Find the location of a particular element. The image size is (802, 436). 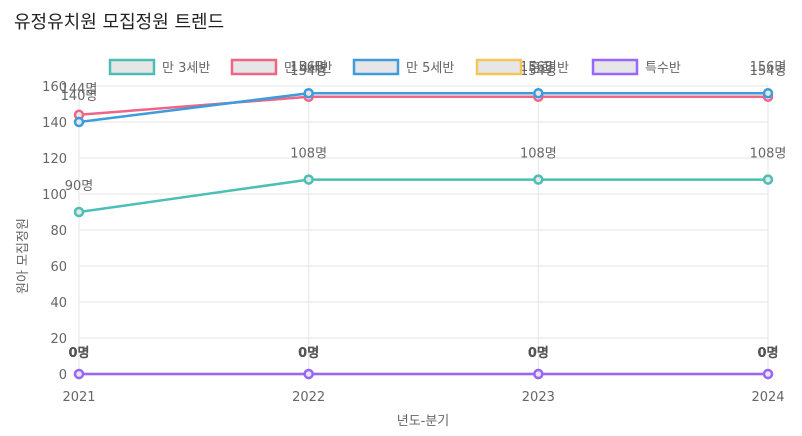

legend-label: 만 3세반 is located at coordinates (186, 68).